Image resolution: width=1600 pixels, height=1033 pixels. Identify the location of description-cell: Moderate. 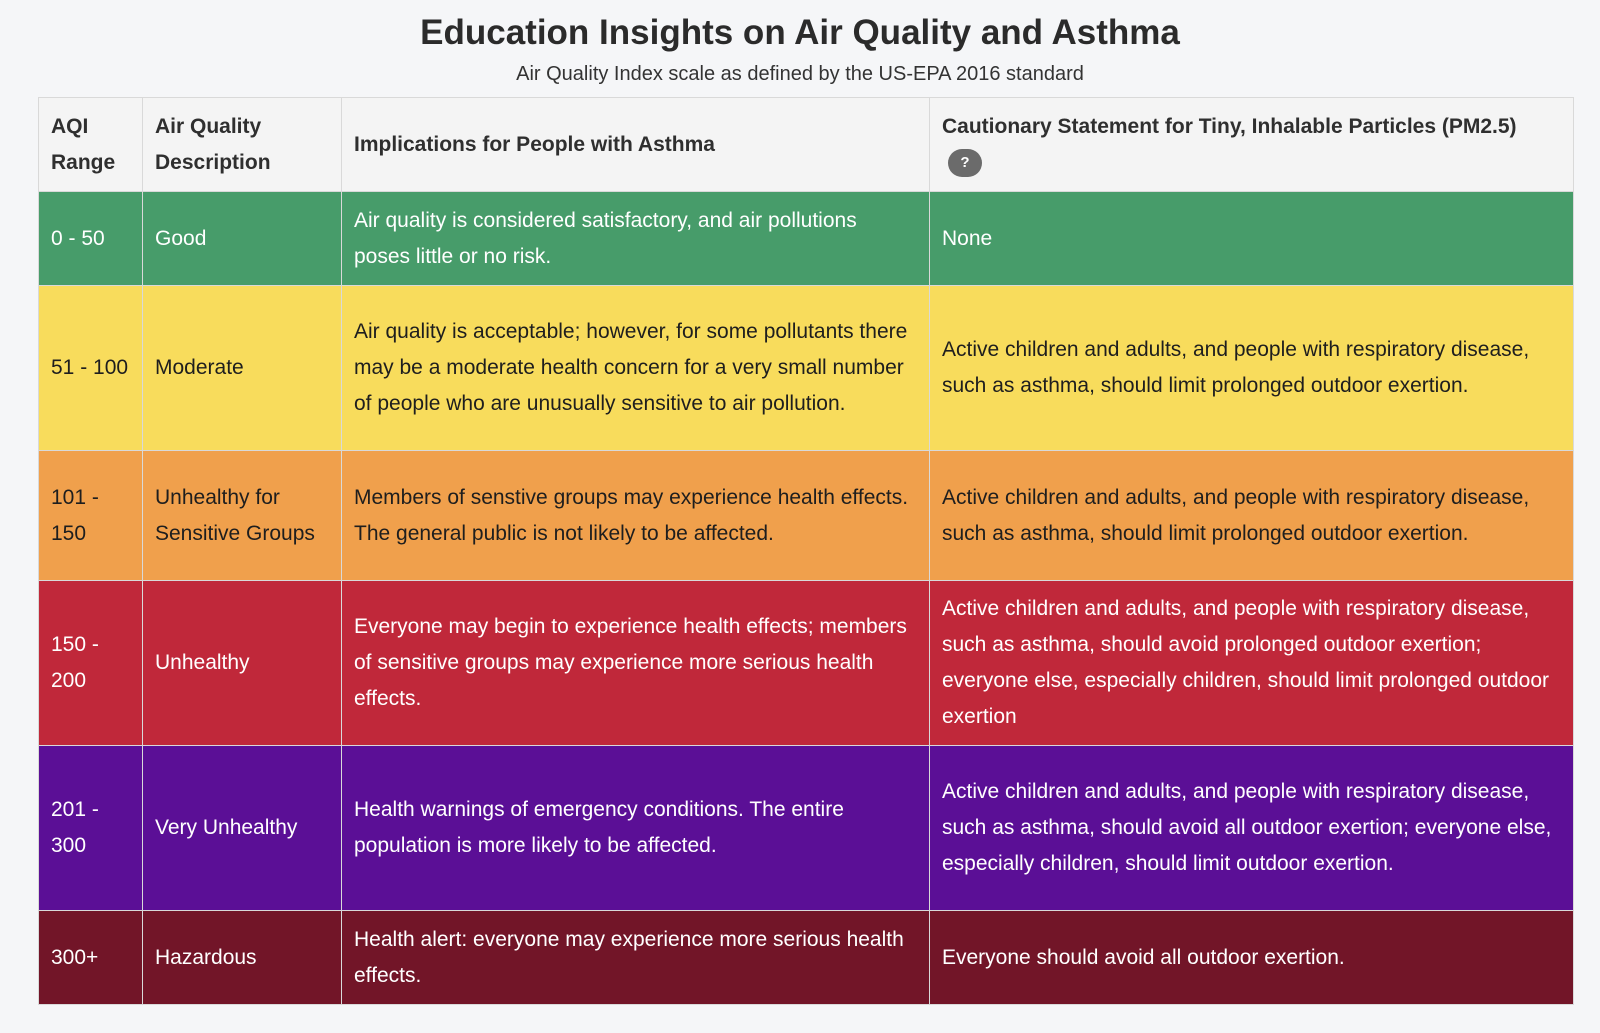
(242, 368).